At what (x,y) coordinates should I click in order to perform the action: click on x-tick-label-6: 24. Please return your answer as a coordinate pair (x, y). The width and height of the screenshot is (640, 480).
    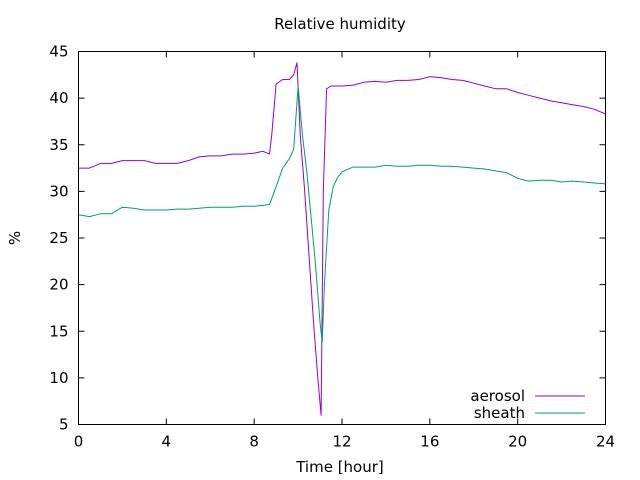
    Looking at the image, I should click on (605, 442).